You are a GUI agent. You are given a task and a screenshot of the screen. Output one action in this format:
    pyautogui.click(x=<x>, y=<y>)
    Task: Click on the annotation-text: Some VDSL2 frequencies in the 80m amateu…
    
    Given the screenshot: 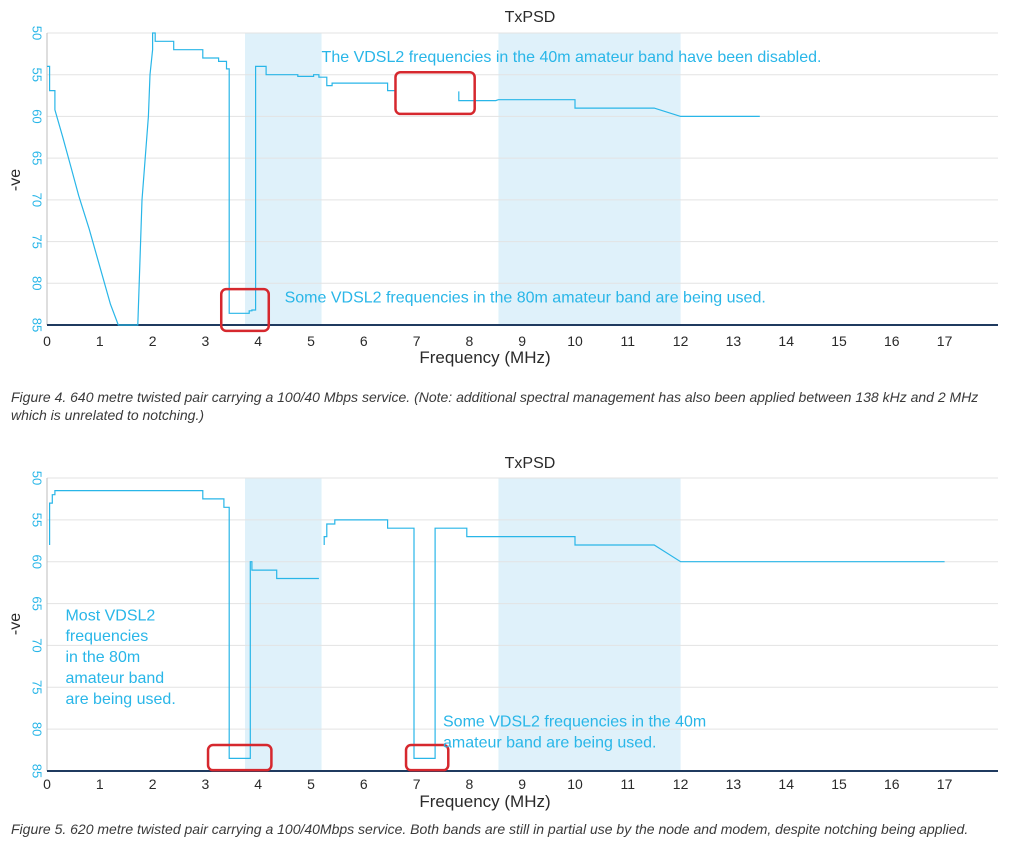 What is the action you would take?
    pyautogui.click(x=525, y=297)
    